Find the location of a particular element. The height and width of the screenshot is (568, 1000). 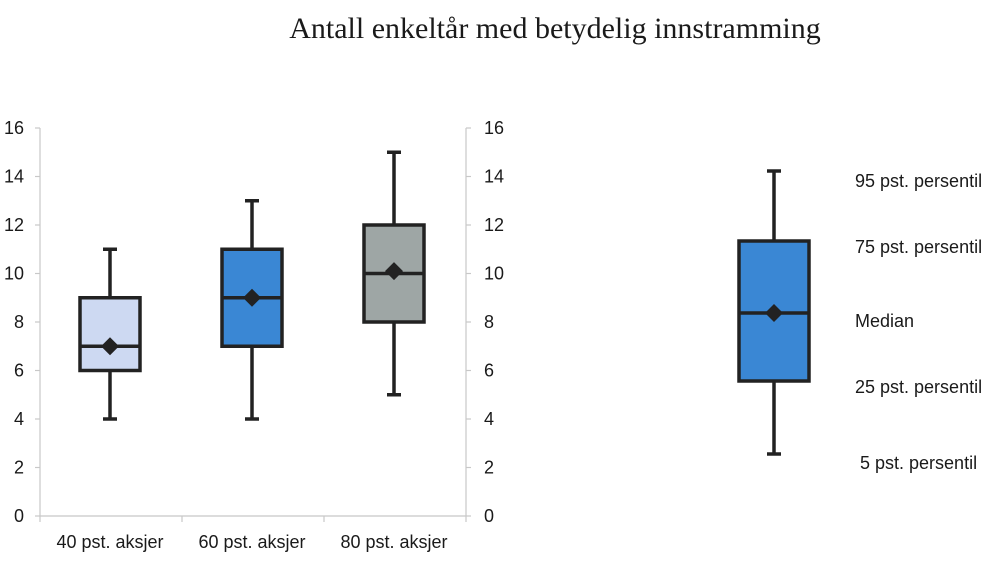

legend-mean-marker is located at coordinates (774, 313).